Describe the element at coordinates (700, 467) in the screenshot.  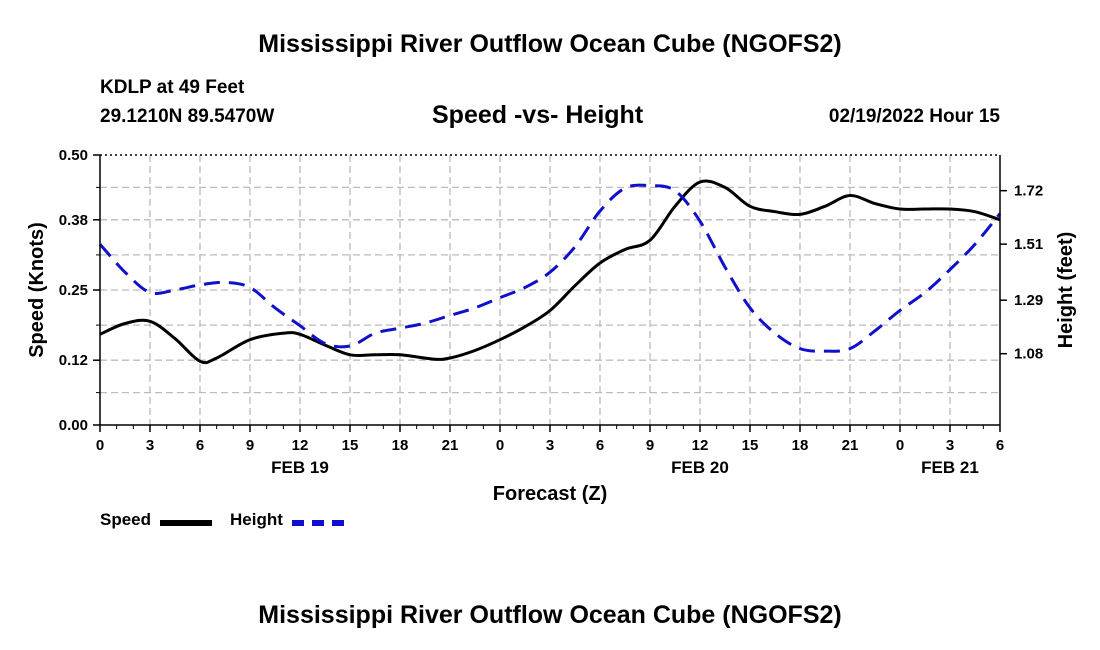
I see `x-day-label: FEB 20` at that location.